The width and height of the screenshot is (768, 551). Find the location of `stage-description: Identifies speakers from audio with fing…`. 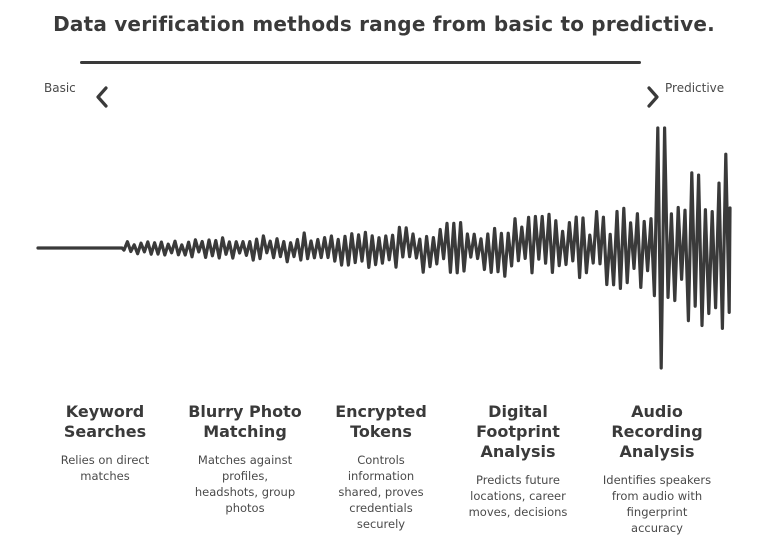

stage-description: Identifies speakers from audio with fing… is located at coordinates (657, 504).